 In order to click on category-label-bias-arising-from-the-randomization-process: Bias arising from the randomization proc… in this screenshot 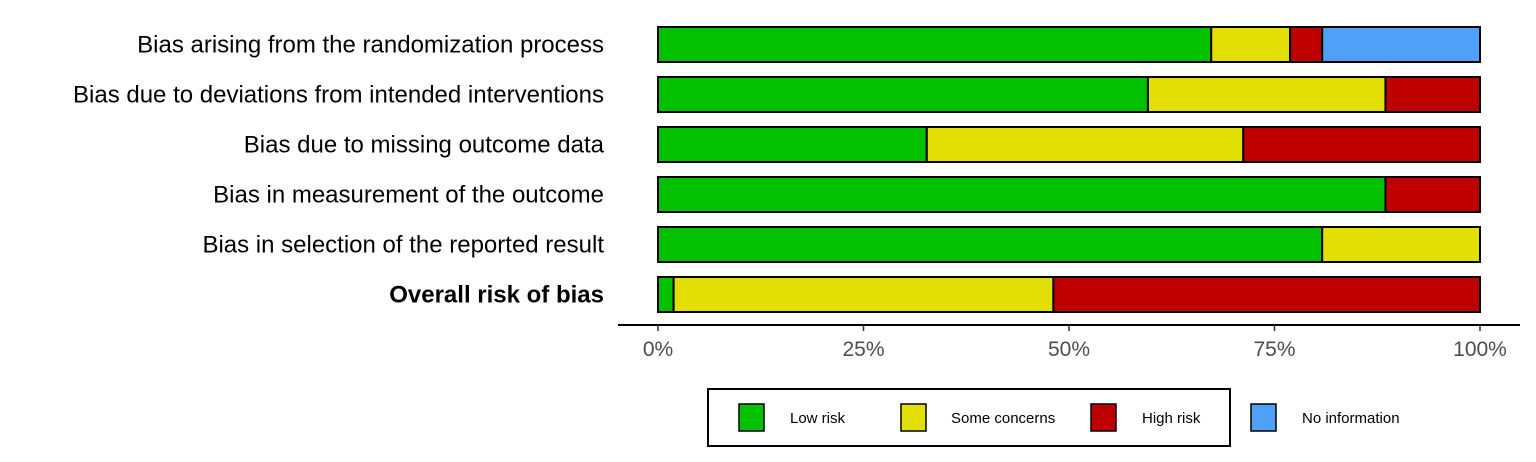, I will do `click(370, 45)`.